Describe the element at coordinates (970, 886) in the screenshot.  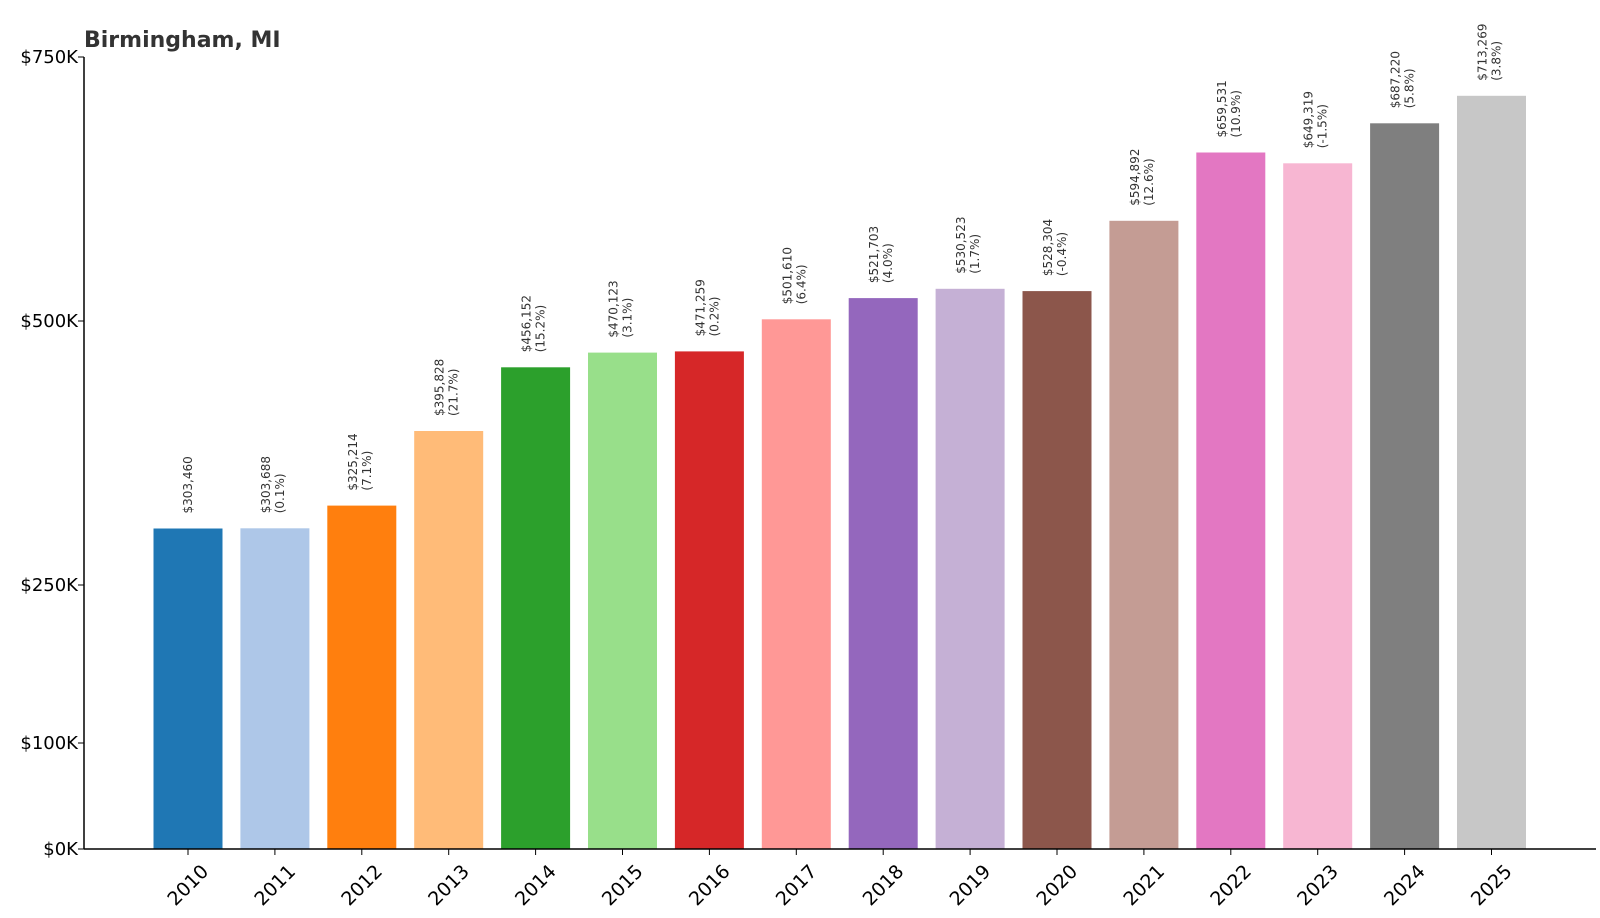
I see `x-tick-label-2019: 2019` at that location.